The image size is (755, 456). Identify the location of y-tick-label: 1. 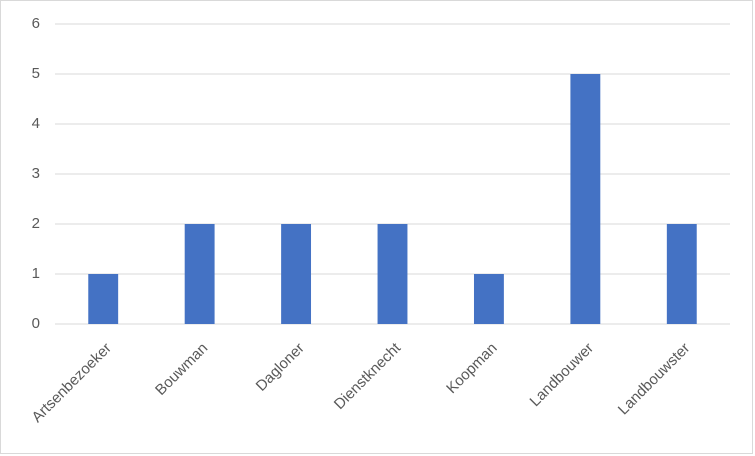
(36, 273).